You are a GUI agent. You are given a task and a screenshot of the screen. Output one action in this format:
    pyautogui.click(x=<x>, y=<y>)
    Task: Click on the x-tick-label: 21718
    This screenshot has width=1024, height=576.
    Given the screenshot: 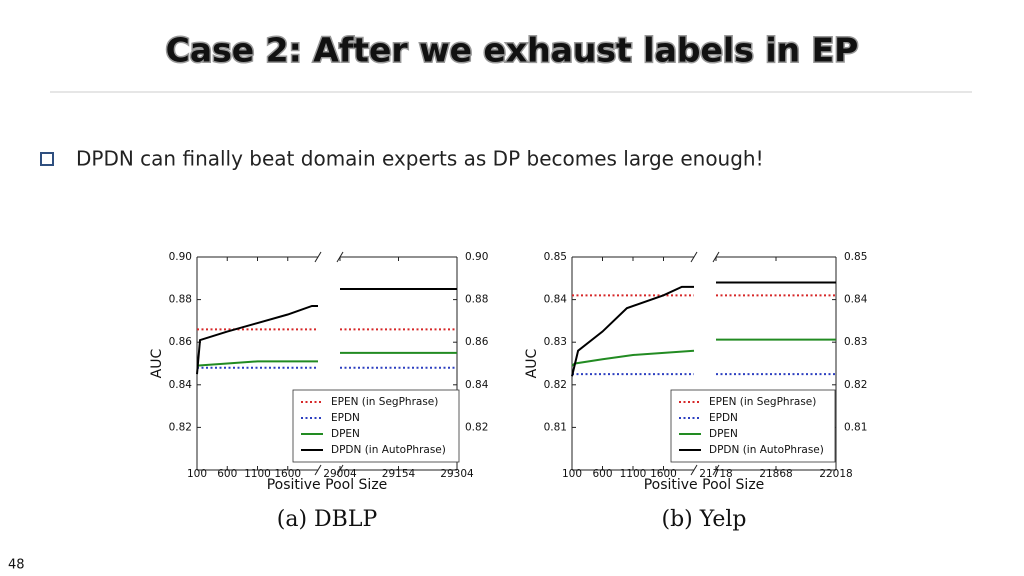 What is the action you would take?
    pyautogui.click(x=715, y=474)
    